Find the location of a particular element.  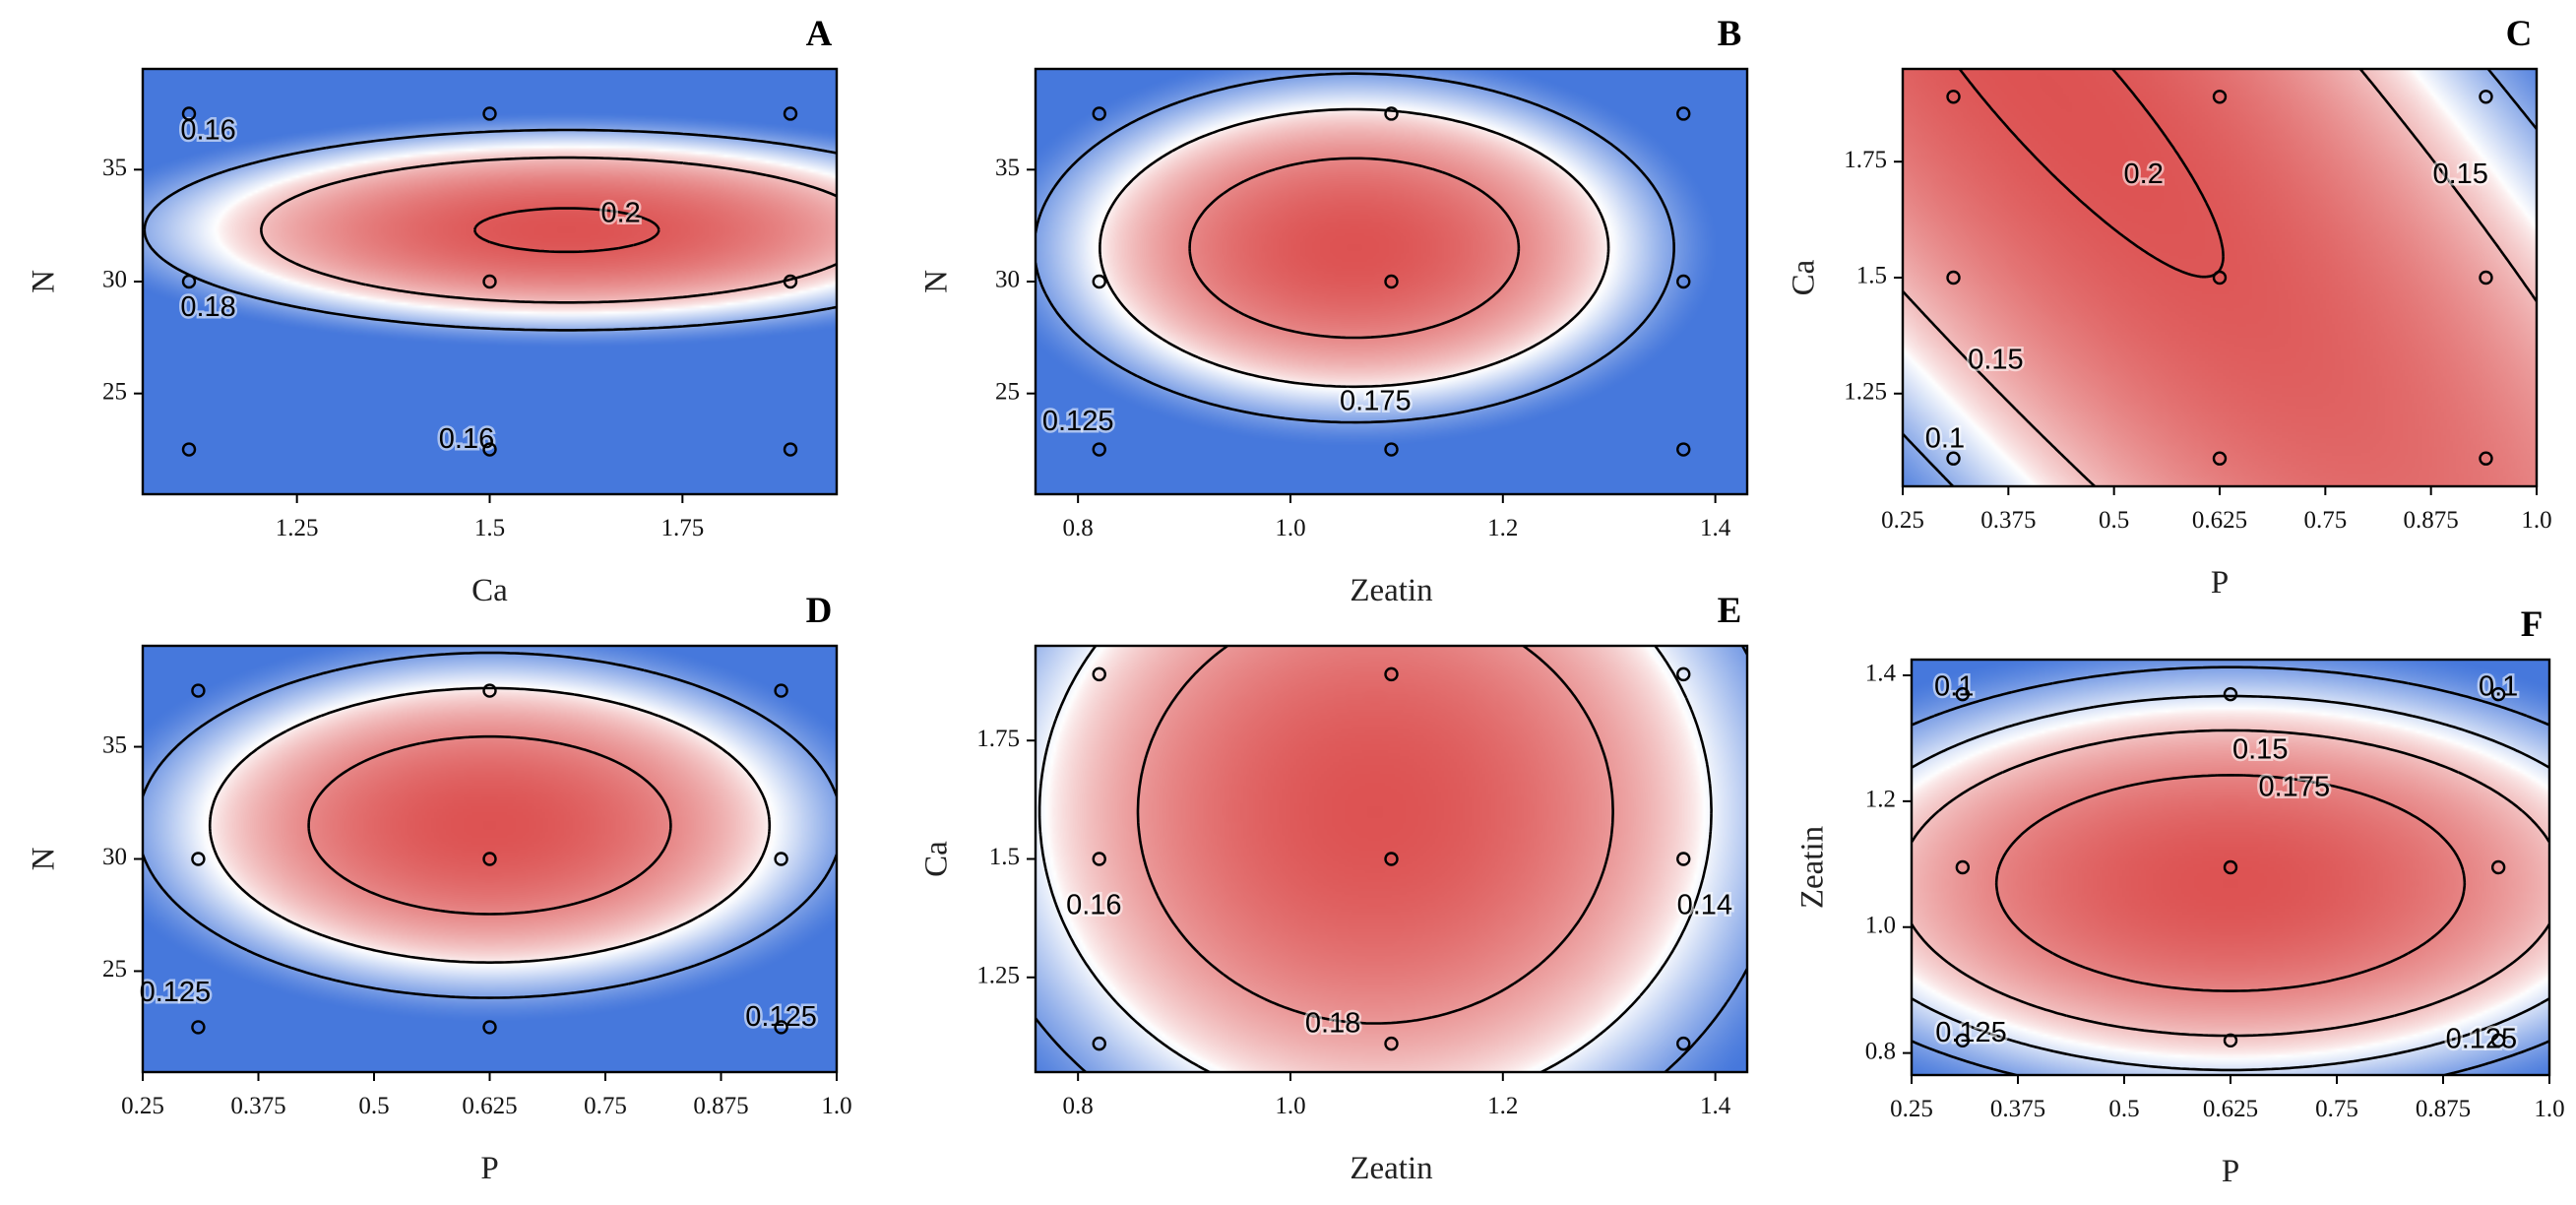

panel-letter: F is located at coordinates (2532, 624).